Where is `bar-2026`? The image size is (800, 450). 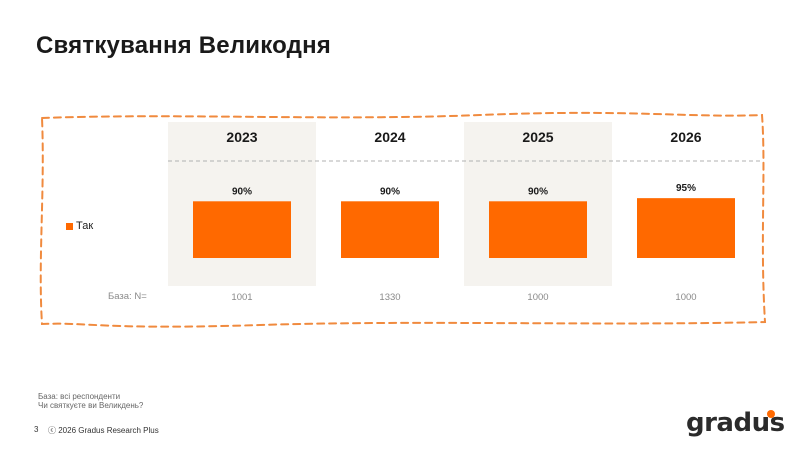 bar-2026 is located at coordinates (686, 228).